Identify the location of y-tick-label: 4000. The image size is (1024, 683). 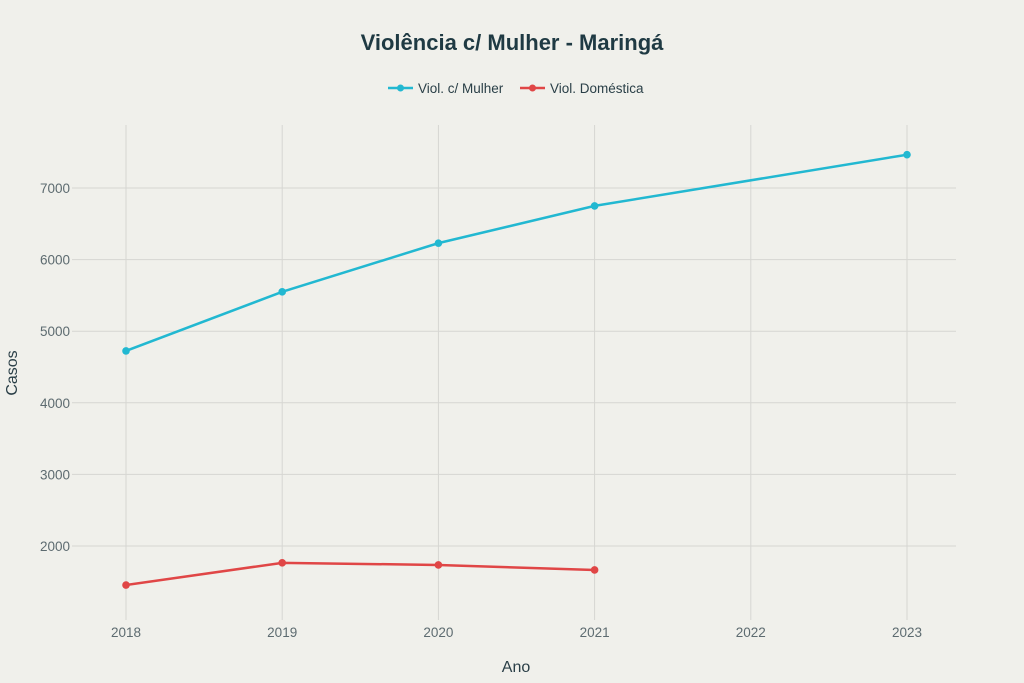
(55, 403).